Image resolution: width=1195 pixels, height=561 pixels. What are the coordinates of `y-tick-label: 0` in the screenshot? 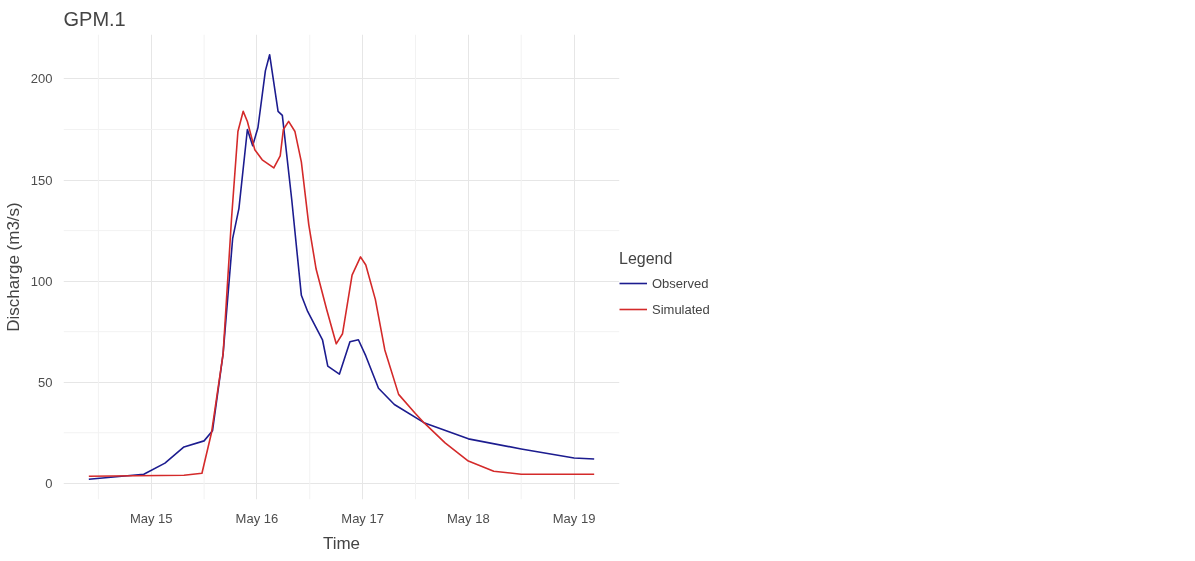 It's located at (49, 483).